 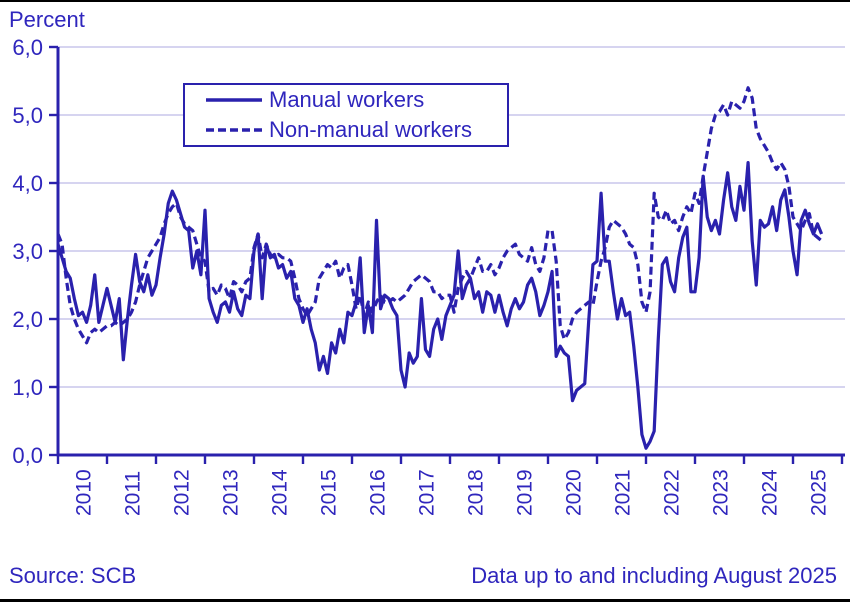 I want to click on x-tick-label: 2021, so click(x=623, y=492).